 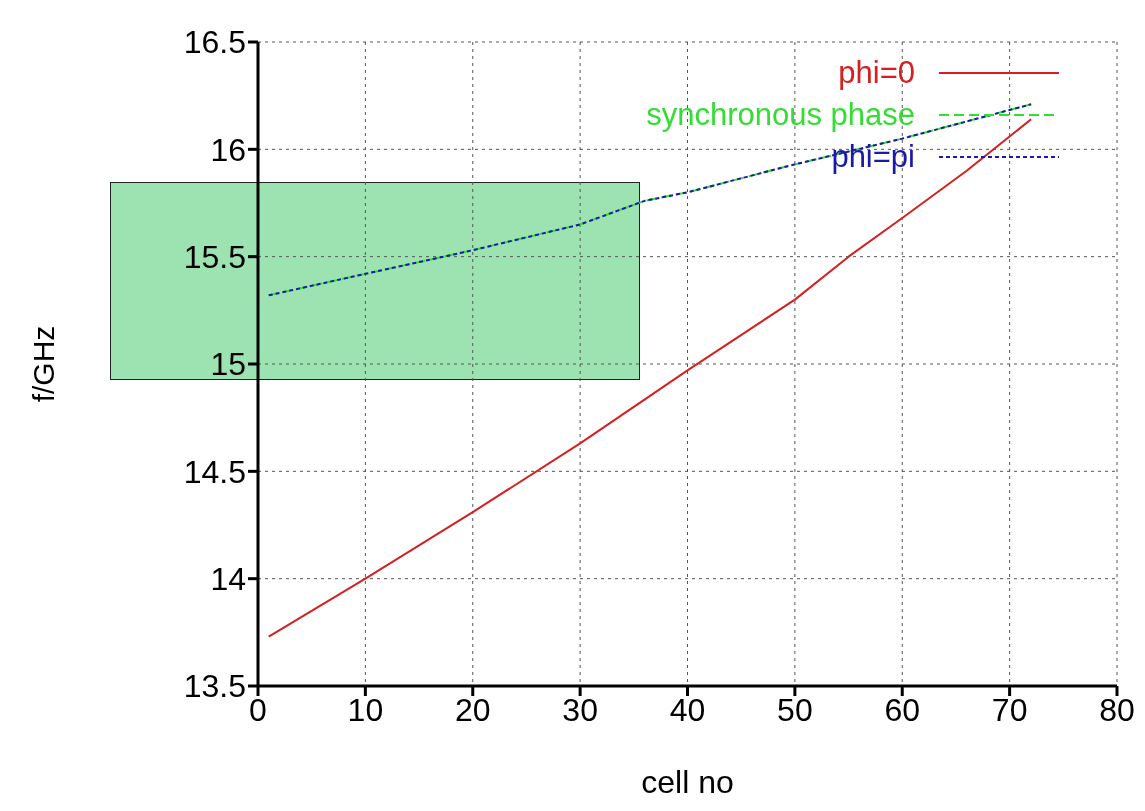 What do you see at coordinates (214, 257) in the screenshot?
I see `y-tick-label: 15.5` at bounding box center [214, 257].